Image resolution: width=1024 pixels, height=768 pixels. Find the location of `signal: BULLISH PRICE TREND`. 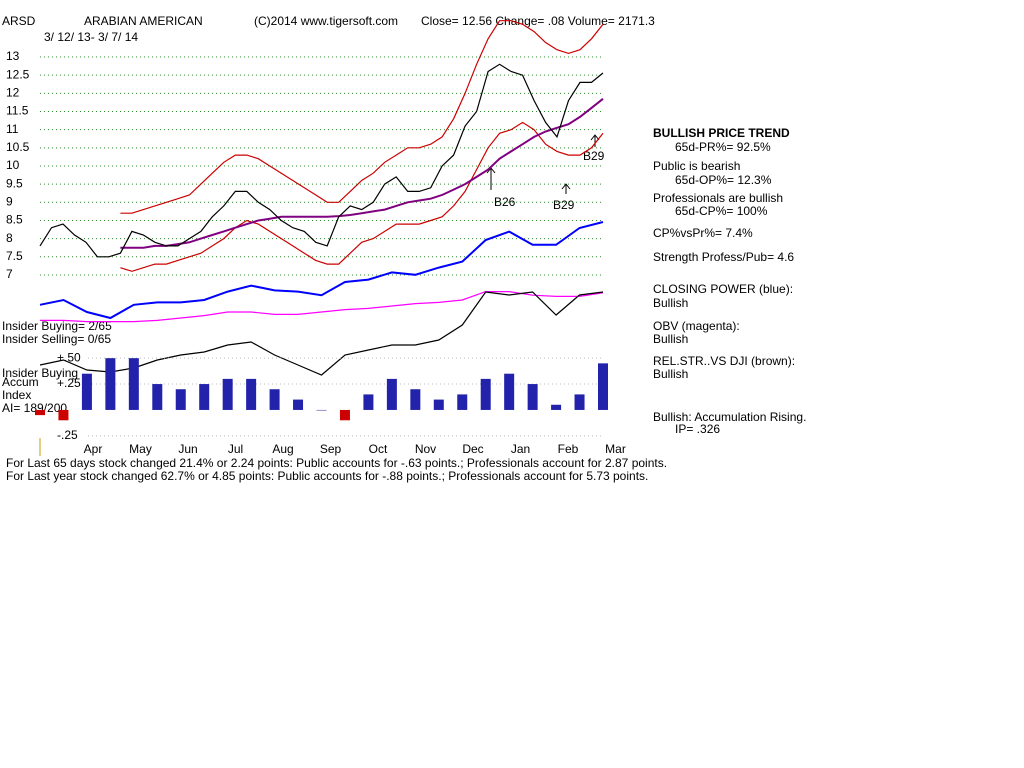

signal: BULLISH PRICE TREND is located at coordinates (721, 133).